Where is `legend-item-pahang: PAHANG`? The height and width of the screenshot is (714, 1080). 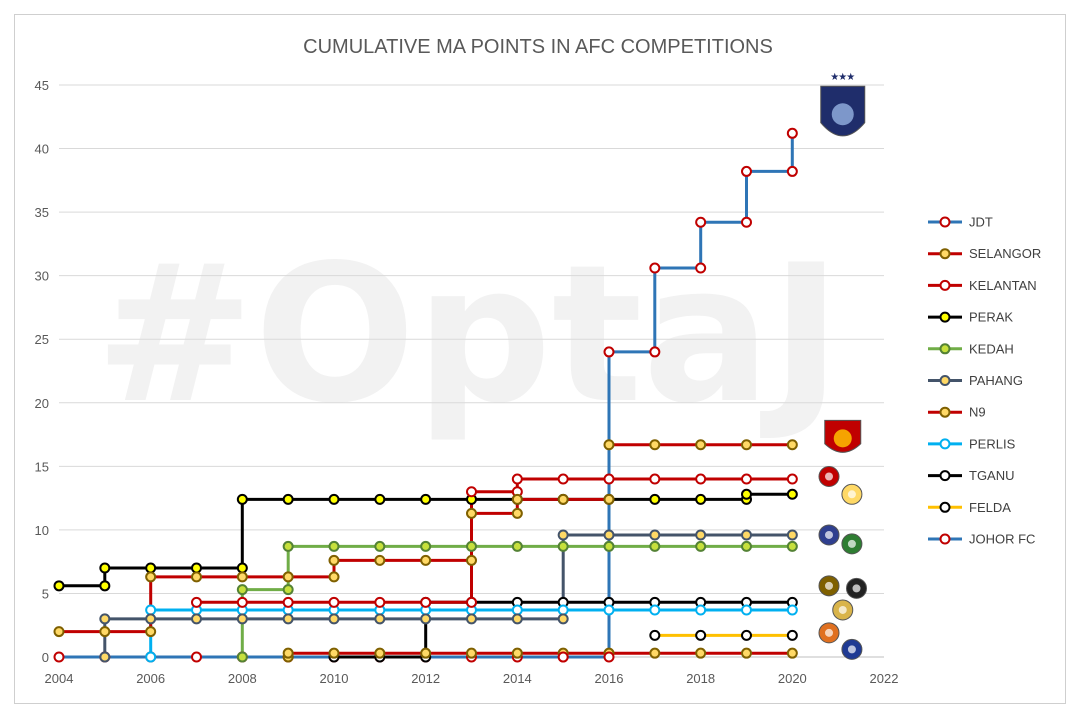 legend-item-pahang: PAHANG is located at coordinates (975, 380).